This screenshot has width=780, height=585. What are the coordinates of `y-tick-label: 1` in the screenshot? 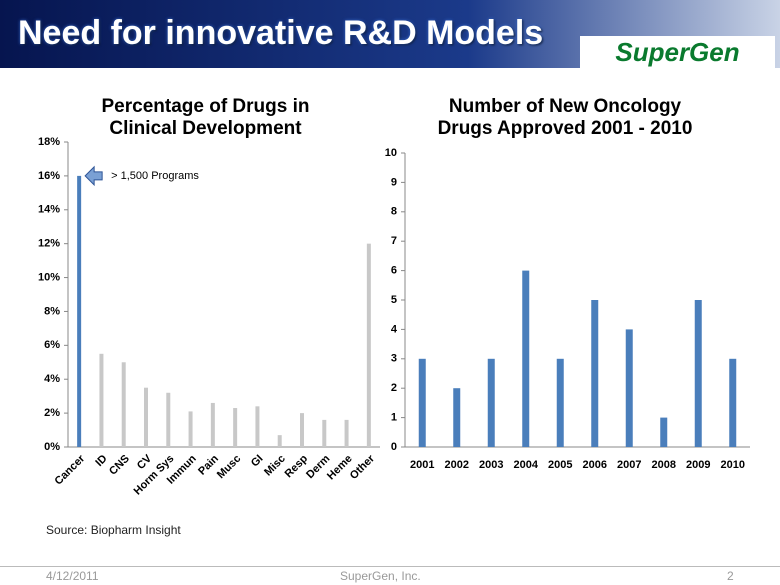 It's located at (394, 418).